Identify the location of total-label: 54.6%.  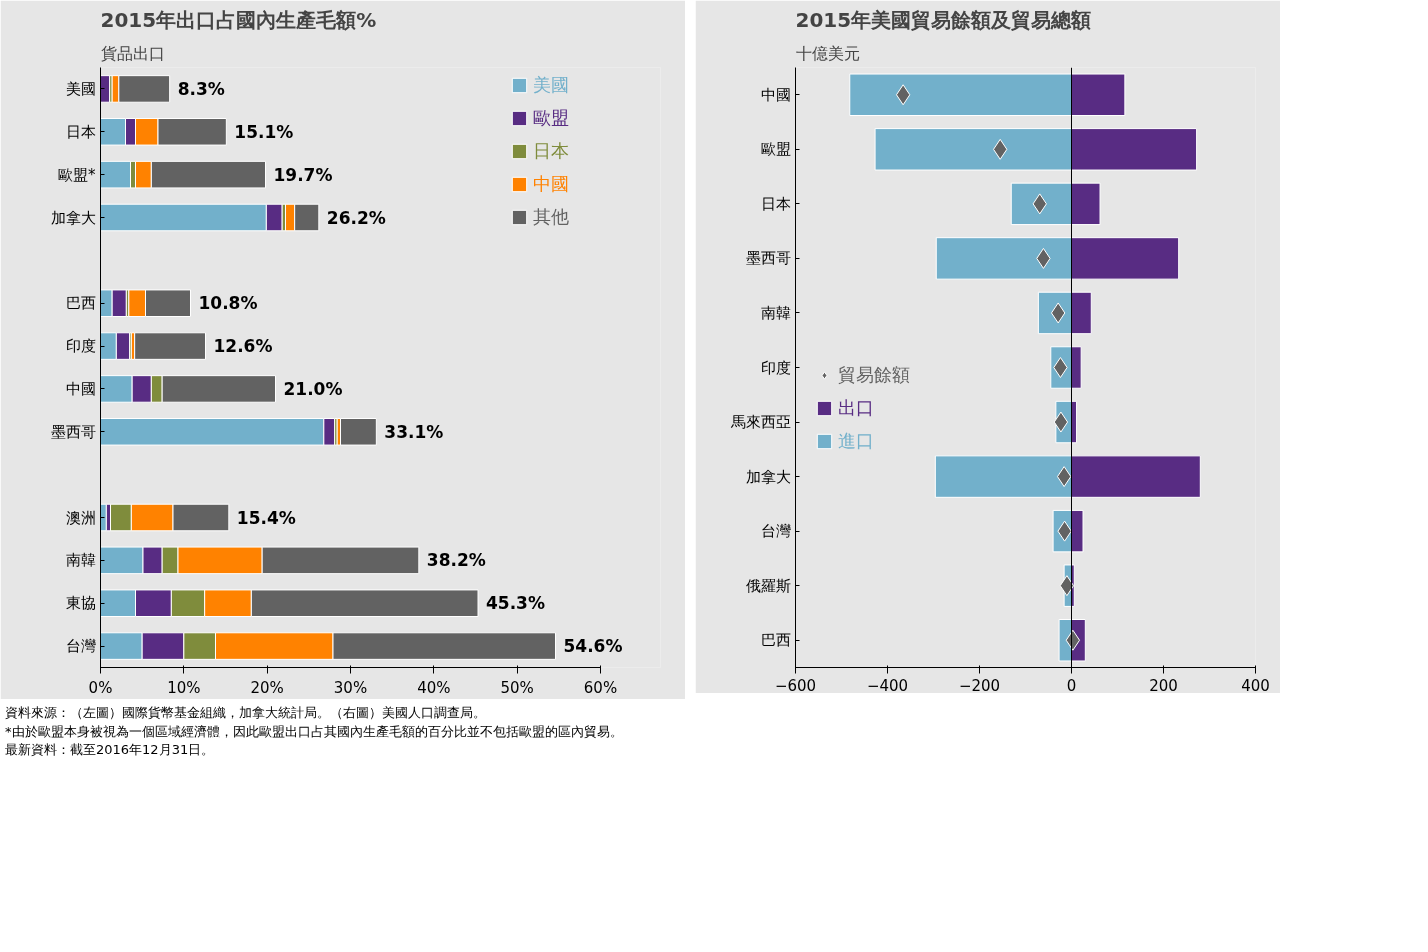
(593, 646).